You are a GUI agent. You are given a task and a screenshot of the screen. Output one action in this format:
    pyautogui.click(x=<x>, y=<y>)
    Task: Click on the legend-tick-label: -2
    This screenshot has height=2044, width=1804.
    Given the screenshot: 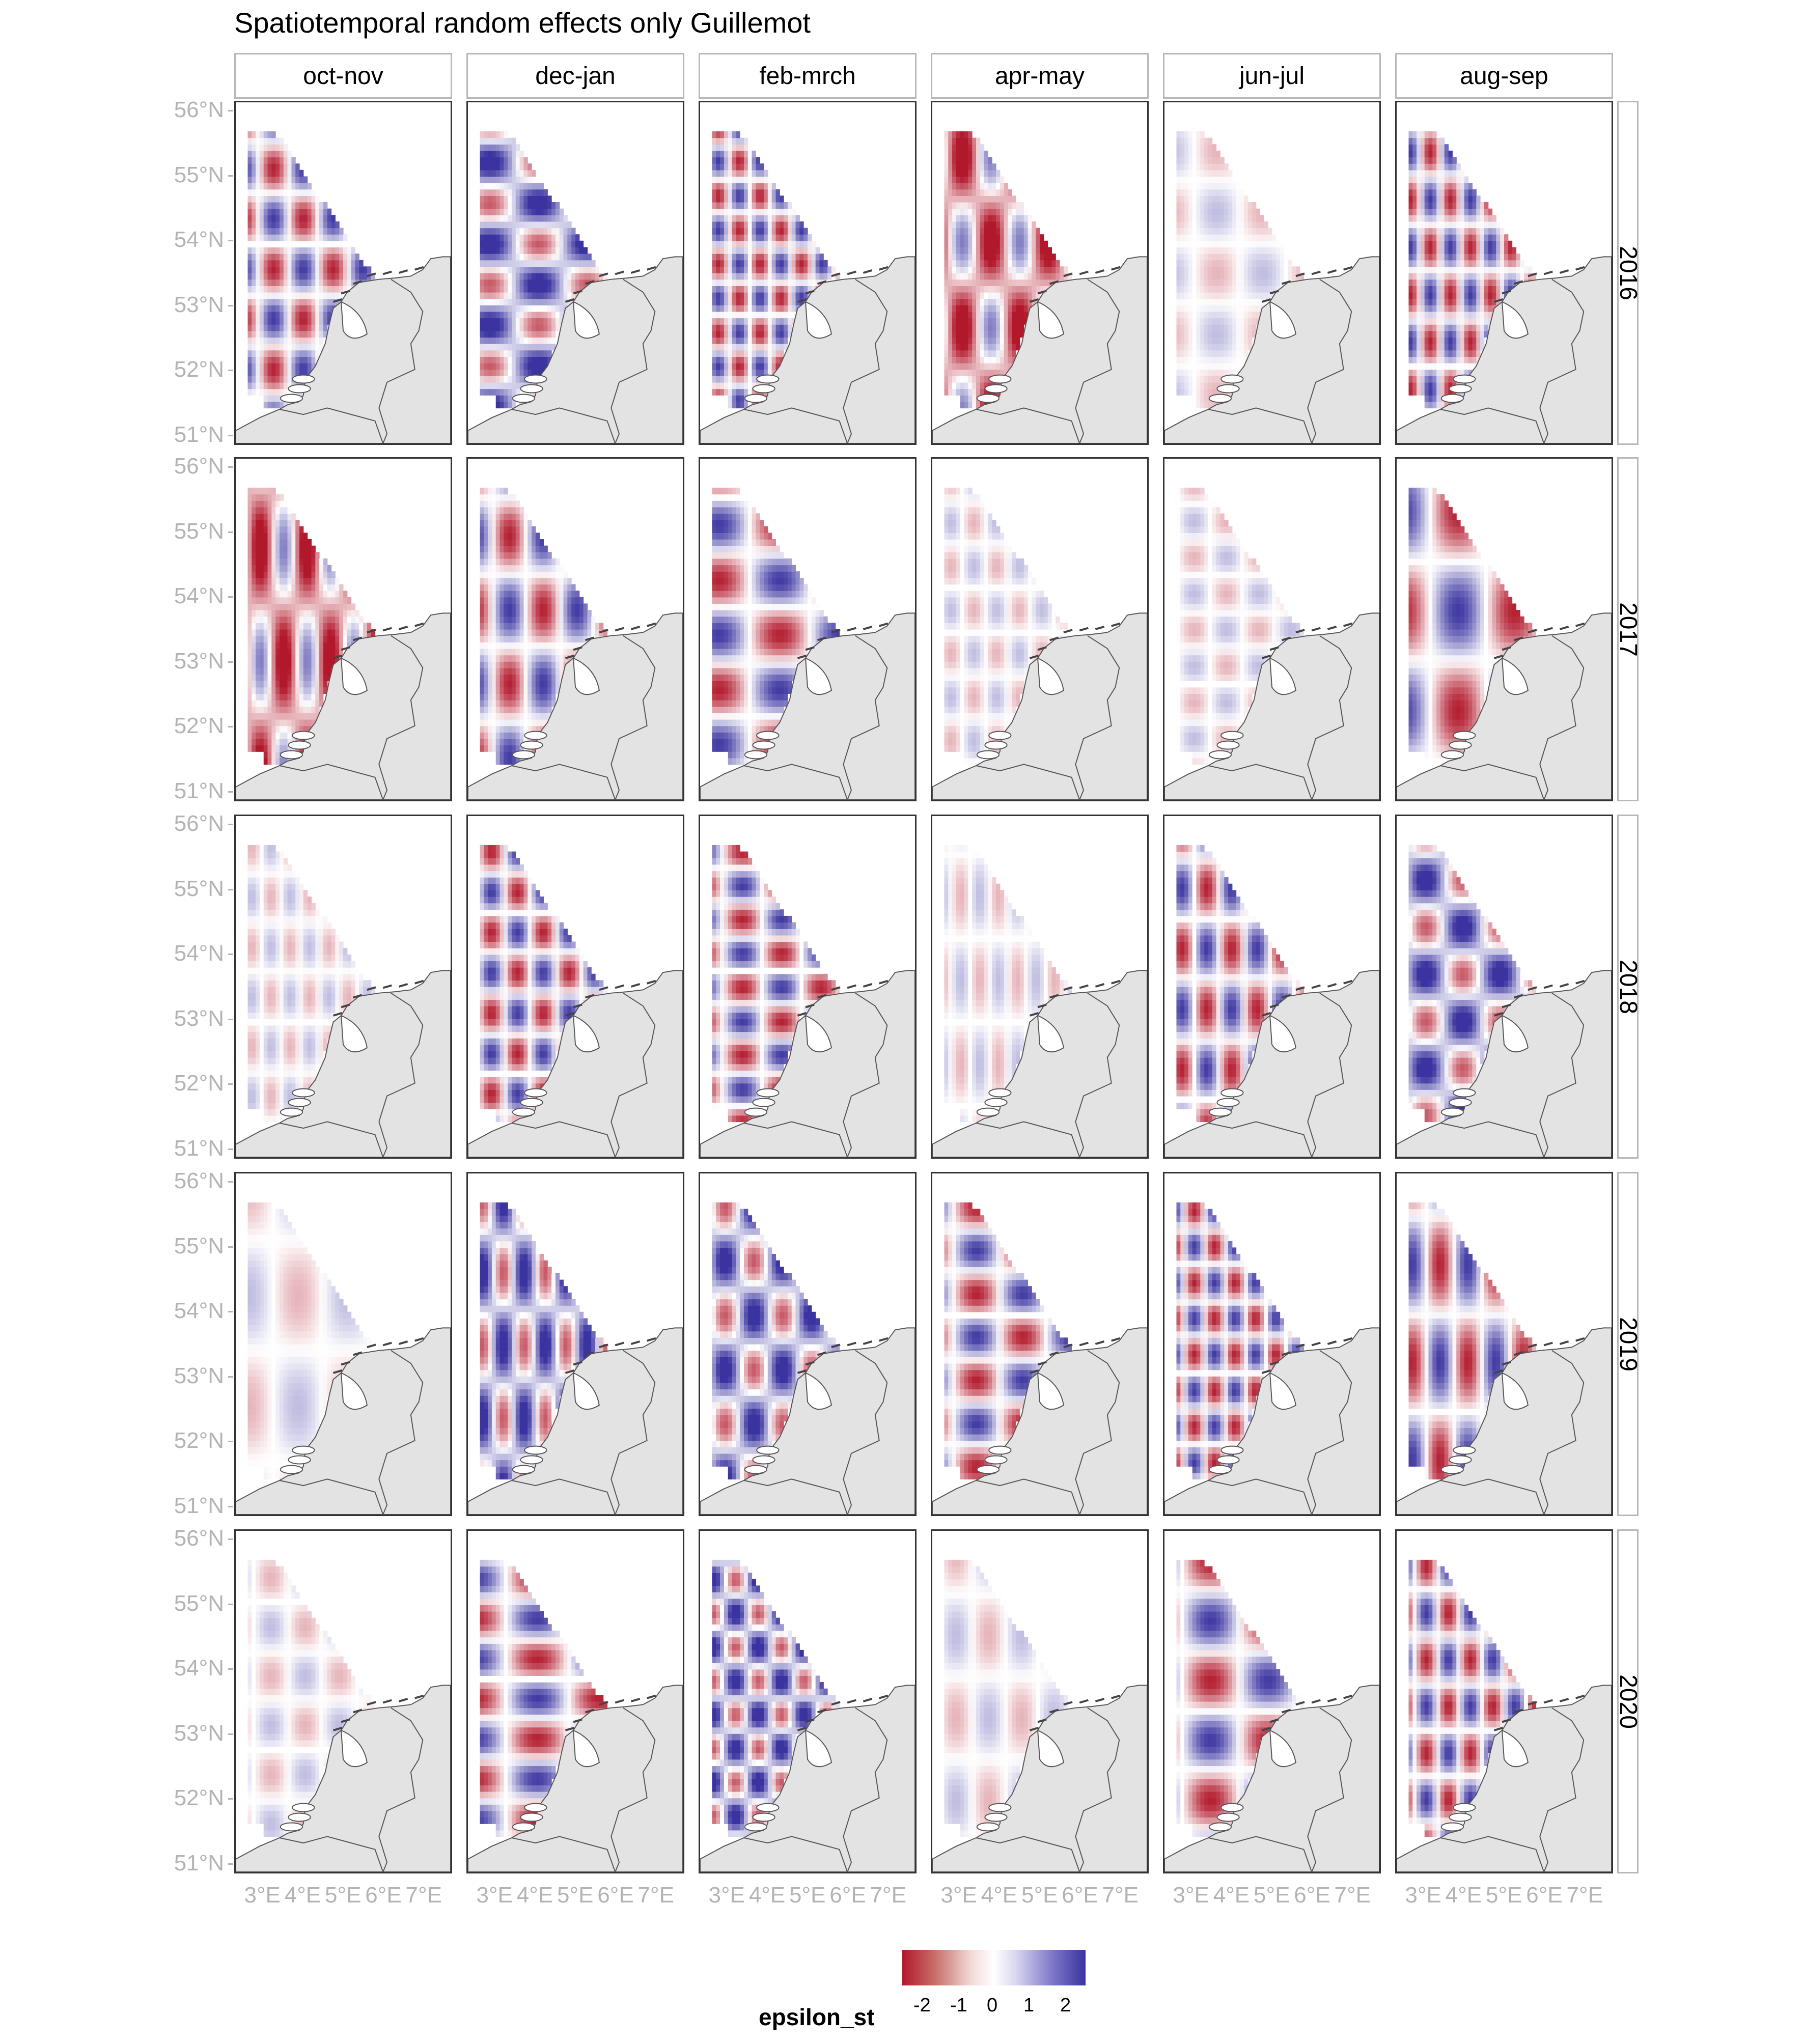 What is the action you would take?
    pyautogui.click(x=922, y=2006)
    